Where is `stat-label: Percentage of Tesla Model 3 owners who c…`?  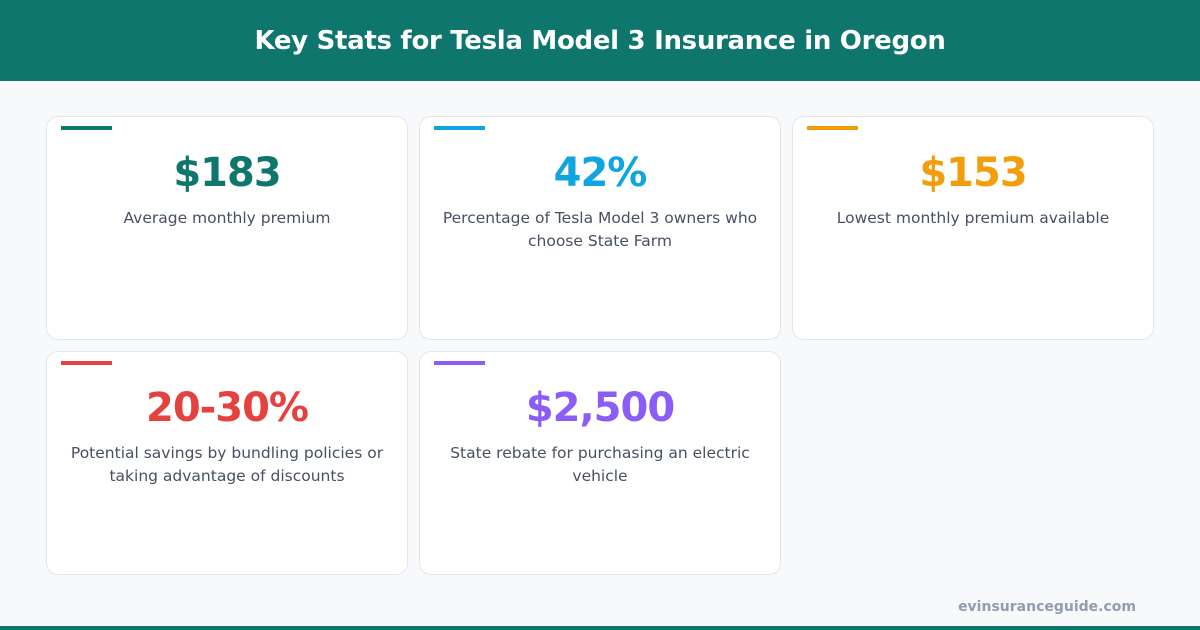 stat-label: Percentage of Tesla Model 3 owners who c… is located at coordinates (600, 229).